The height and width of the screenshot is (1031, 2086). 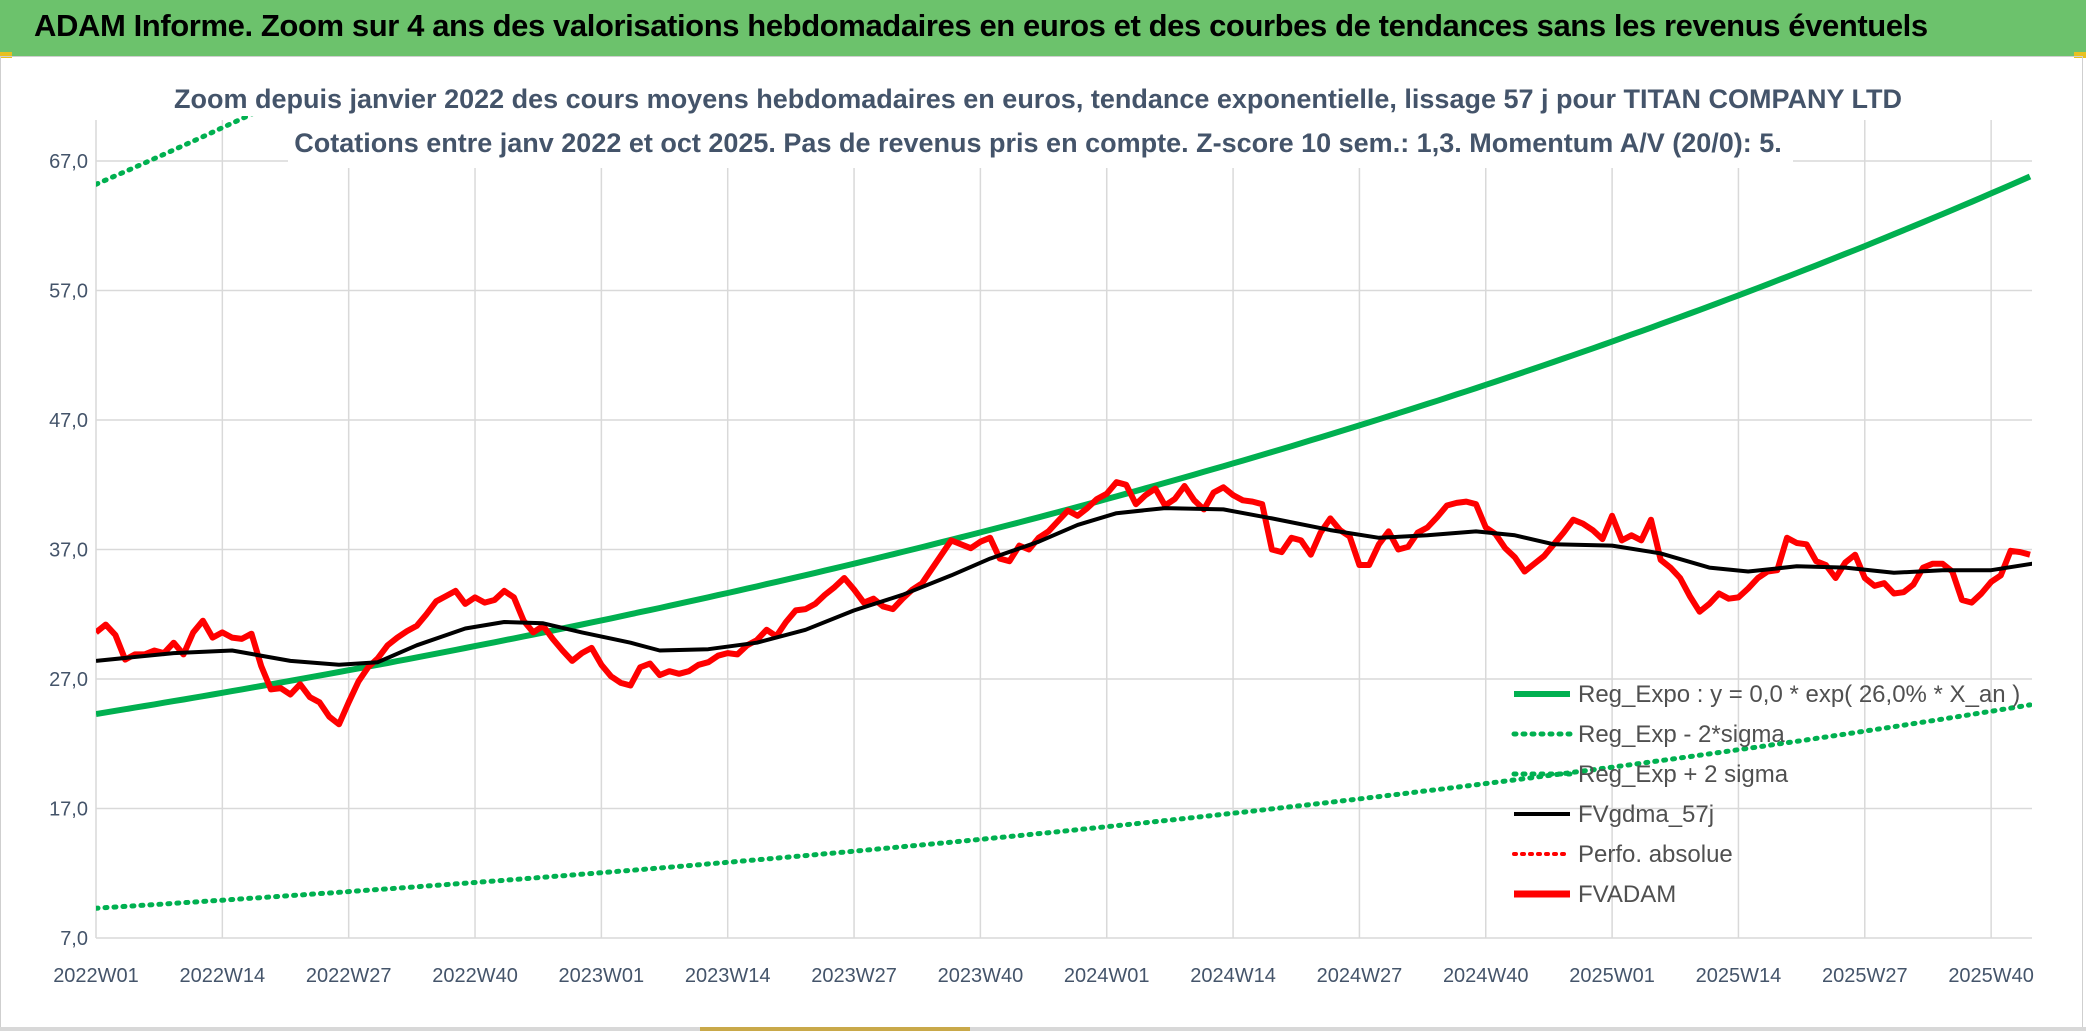 What do you see at coordinates (475, 976) in the screenshot?
I see `x-tick-label: 2022W40` at bounding box center [475, 976].